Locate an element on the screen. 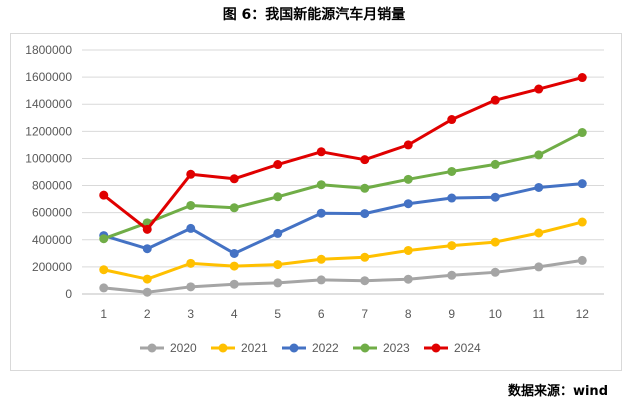 This screenshot has width=628, height=403. legend-item-2023: 2023 is located at coordinates (381, 348).